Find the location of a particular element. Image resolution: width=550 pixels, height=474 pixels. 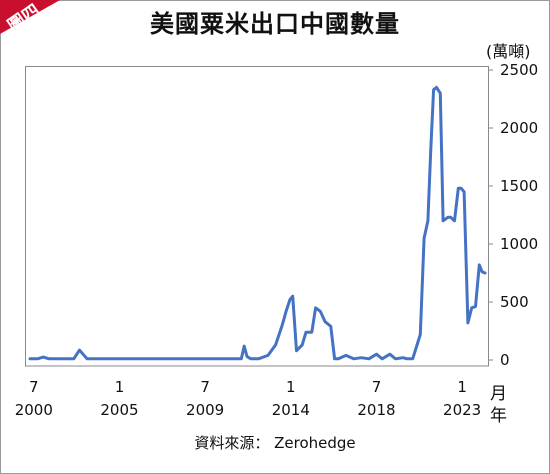

y-tick-label-5: 2500 is located at coordinates (519, 70).